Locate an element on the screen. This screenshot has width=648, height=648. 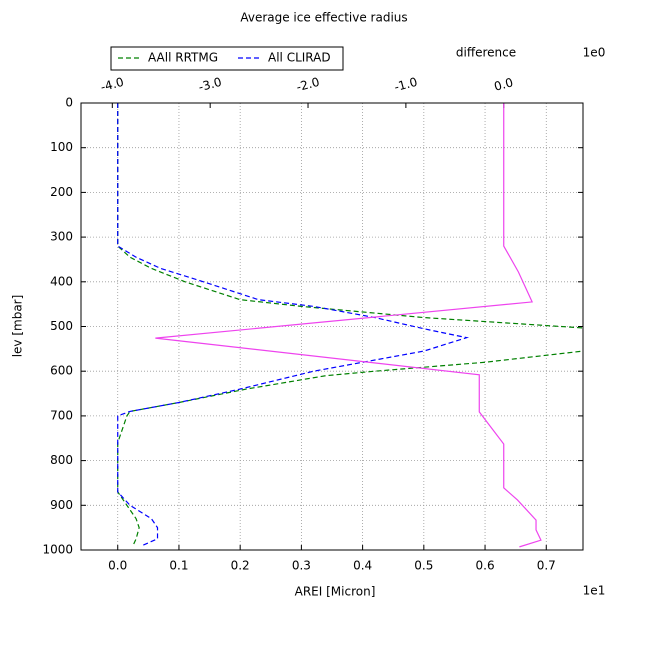
x-tick-label: 0.5 is located at coordinates (423, 566).